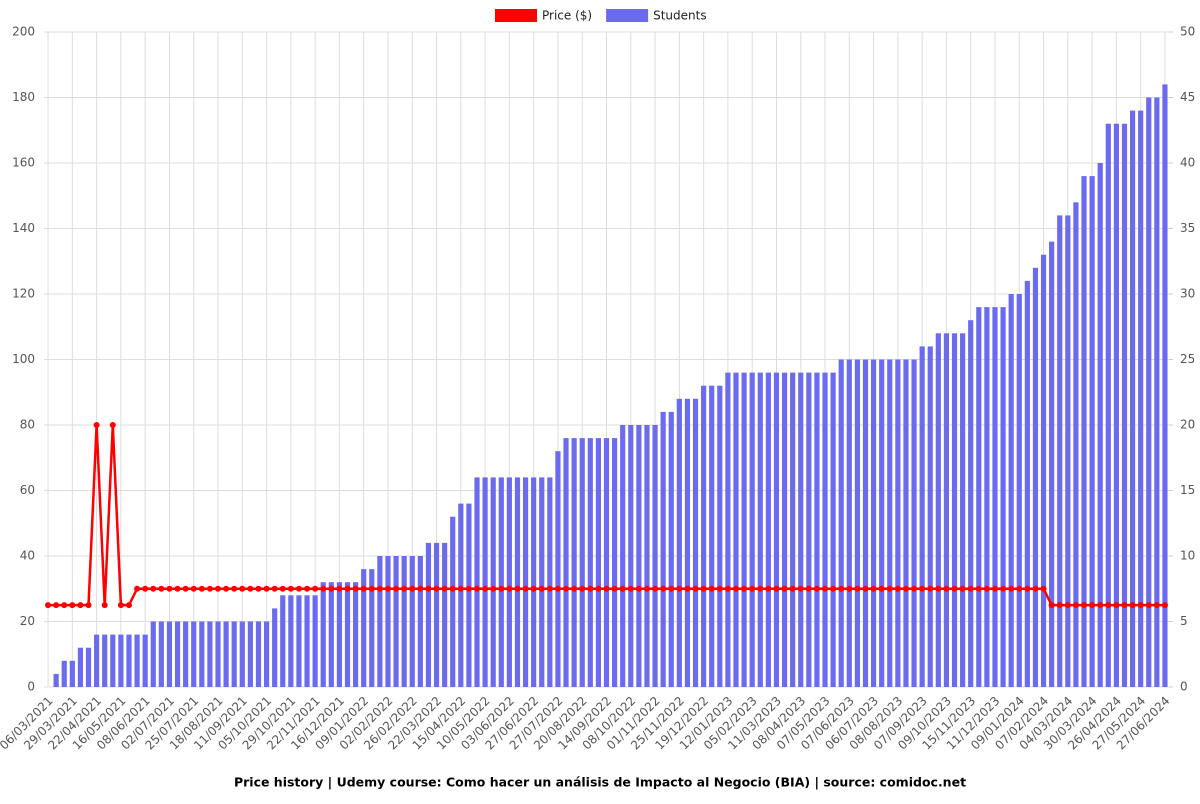 The height and width of the screenshot is (804, 1200). Describe the element at coordinates (1187, 294) in the screenshot. I see `y2-tick-label: 30` at that location.